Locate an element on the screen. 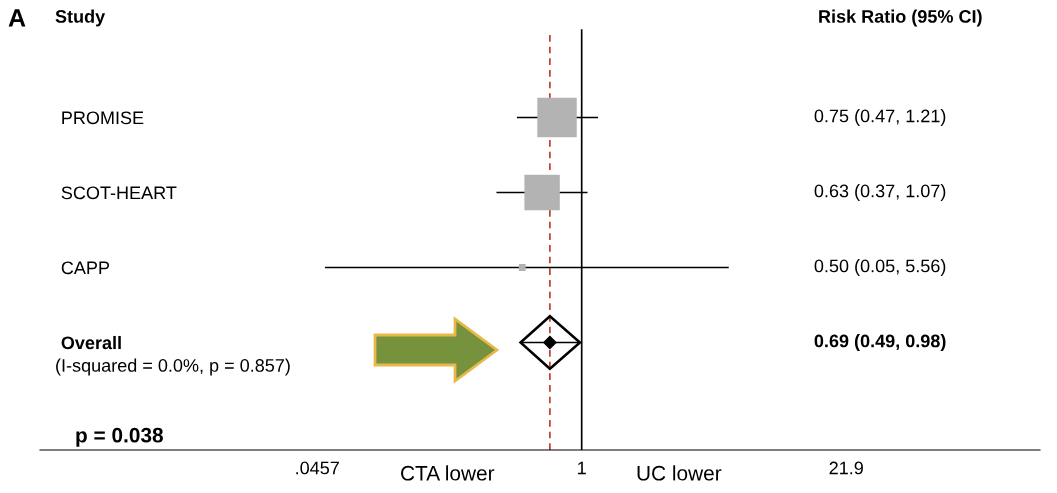 The height and width of the screenshot is (493, 1057). text: CTA lower is located at coordinates (448, 473).